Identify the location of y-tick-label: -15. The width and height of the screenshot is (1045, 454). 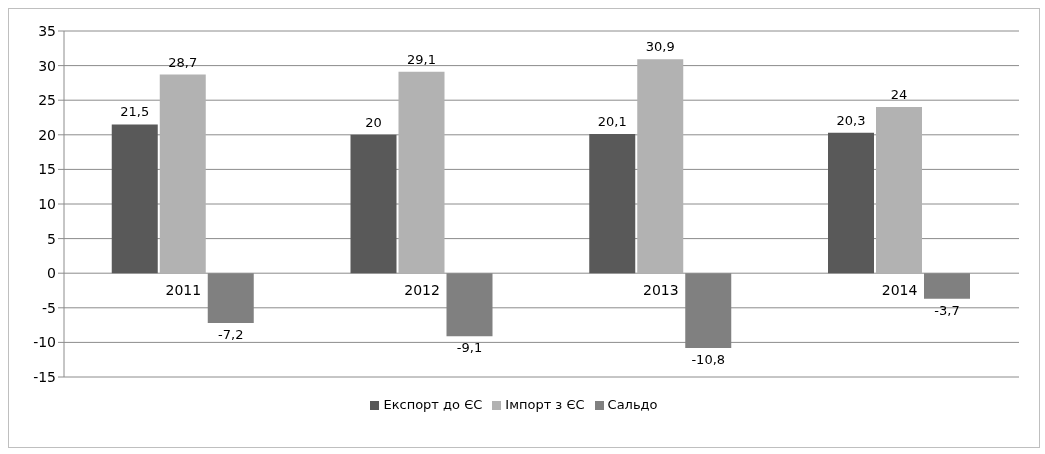
(44, 376).